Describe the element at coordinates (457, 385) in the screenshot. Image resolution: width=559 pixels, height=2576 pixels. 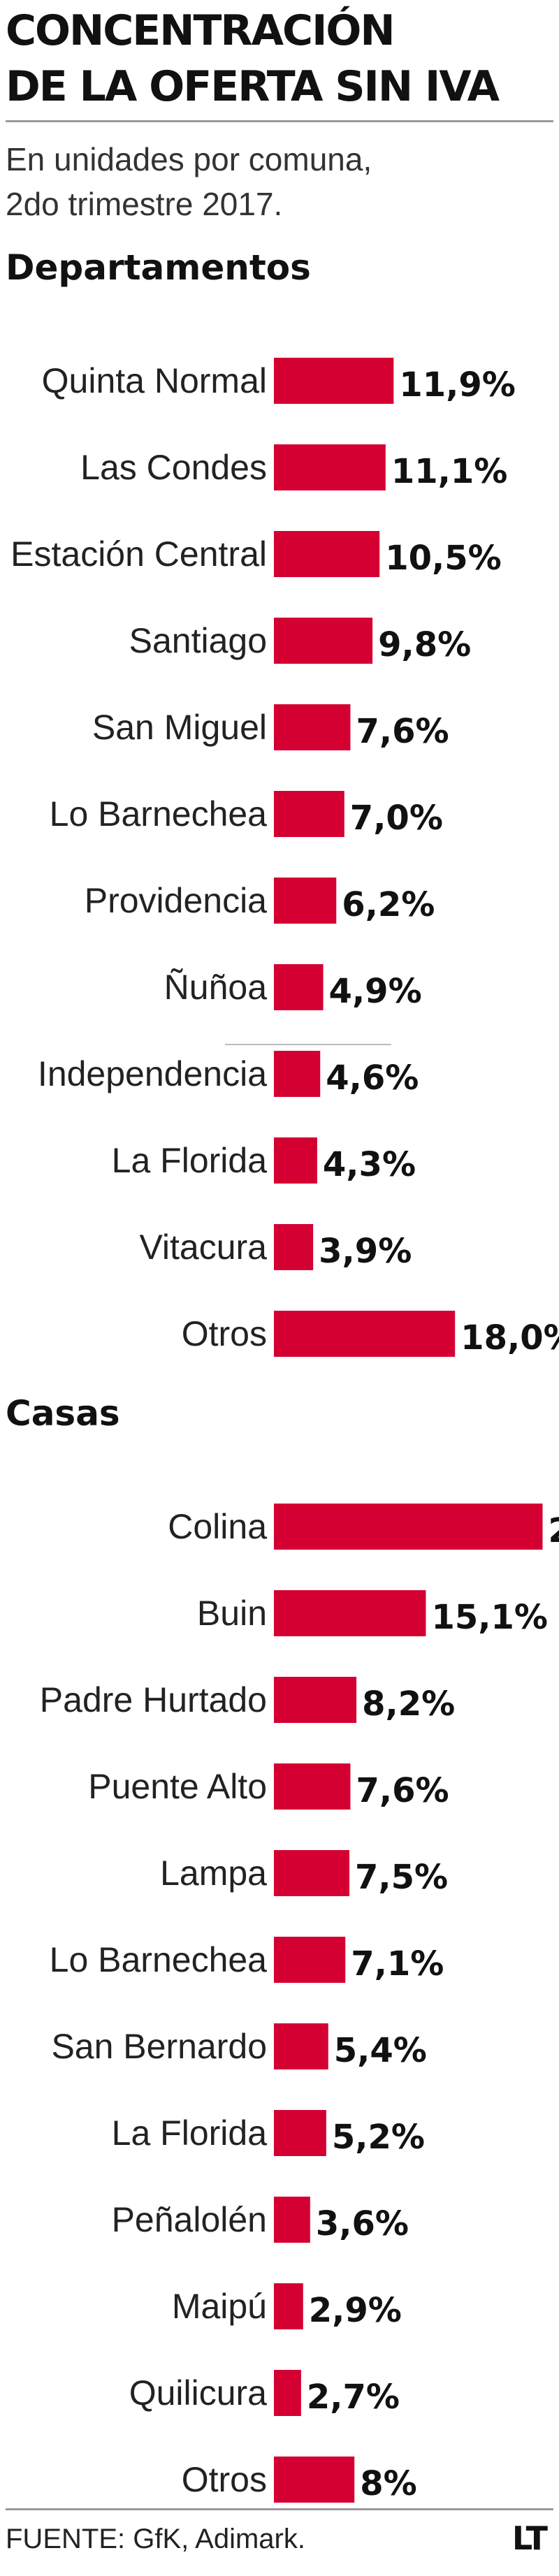
I see `departamentos-value-label: 11,9%` at that location.